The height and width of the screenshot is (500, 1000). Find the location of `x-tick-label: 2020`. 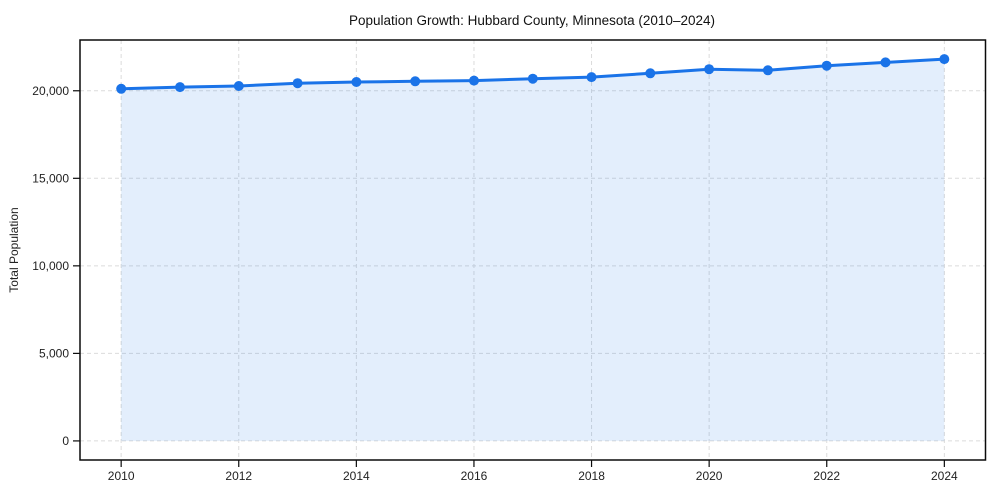

x-tick-label: 2020 is located at coordinates (709, 476).